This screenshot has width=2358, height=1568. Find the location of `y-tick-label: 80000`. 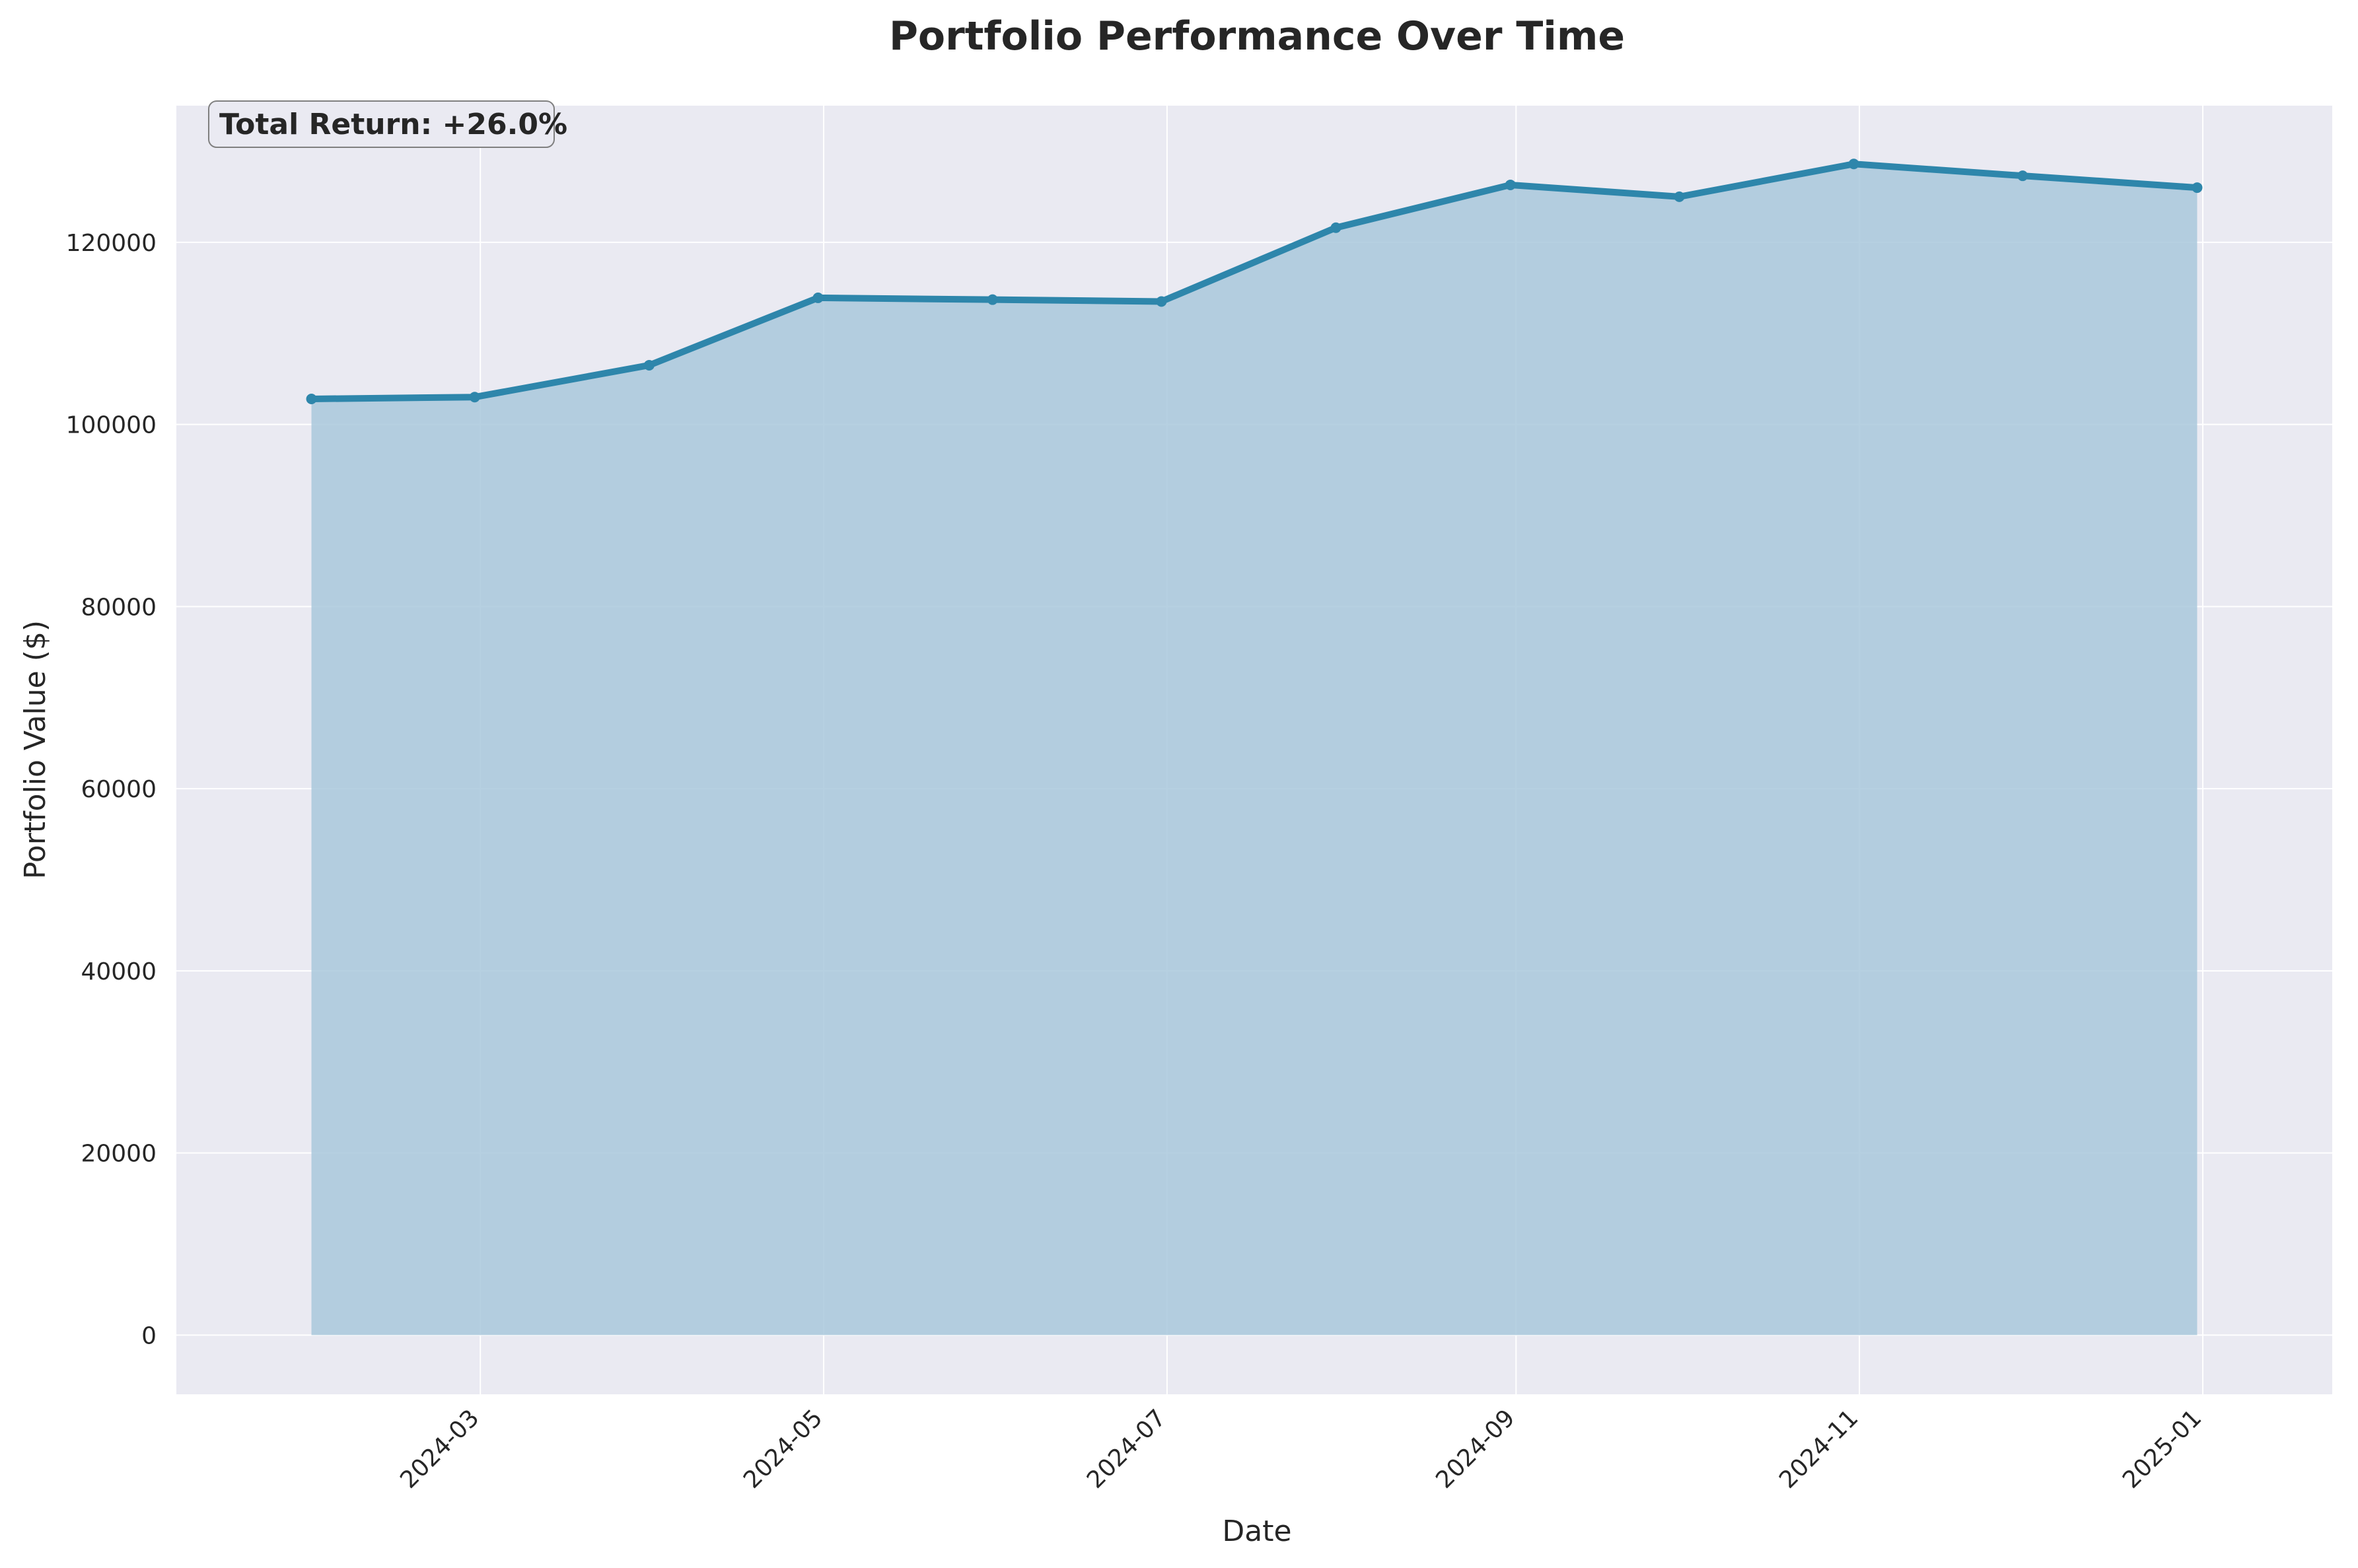

y-tick-label: 80000 is located at coordinates (119, 607).